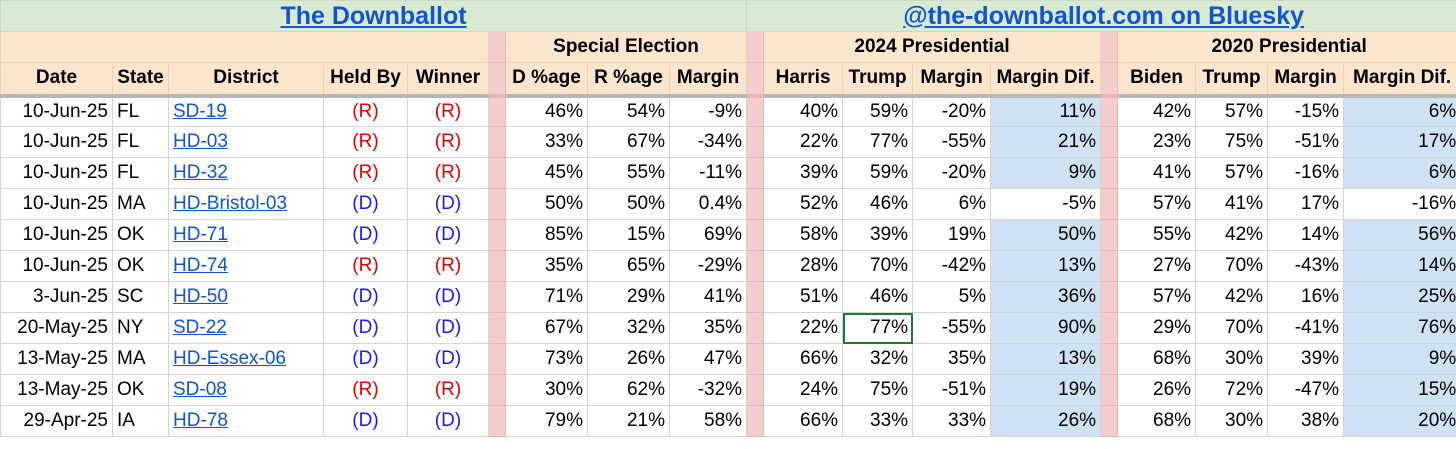  Describe the element at coordinates (229, 358) in the screenshot. I see `district-link: HD-Essex-06` at that location.